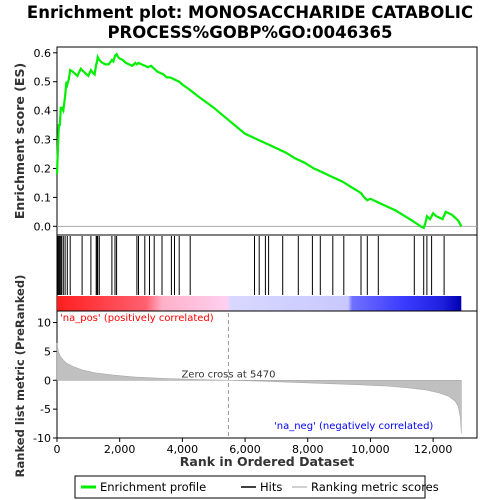 The image size is (500, 500). What do you see at coordinates (57, 449) in the screenshot?
I see `x-tick-label: 0` at bounding box center [57, 449].